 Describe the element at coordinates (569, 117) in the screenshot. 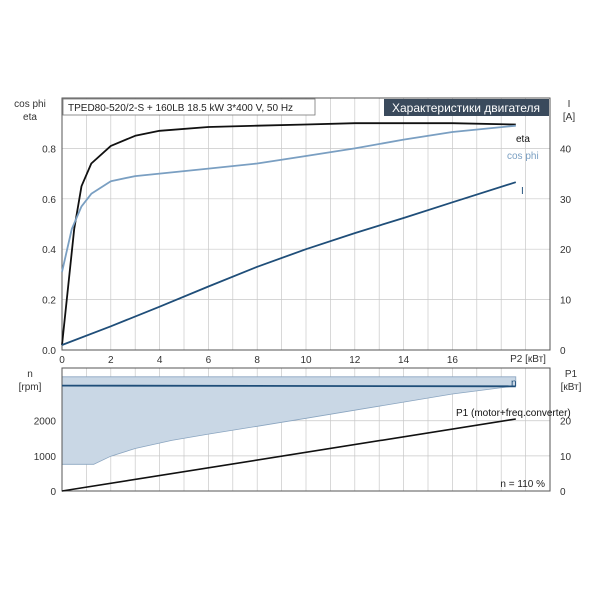

I see `top-right-axis-label-2: [A]` at that location.